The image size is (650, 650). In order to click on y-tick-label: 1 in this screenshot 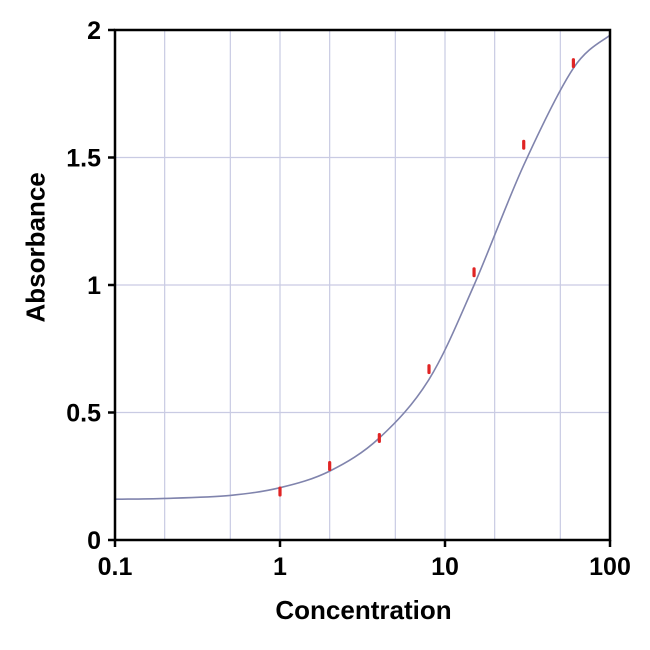, I will do `click(94, 286)`.